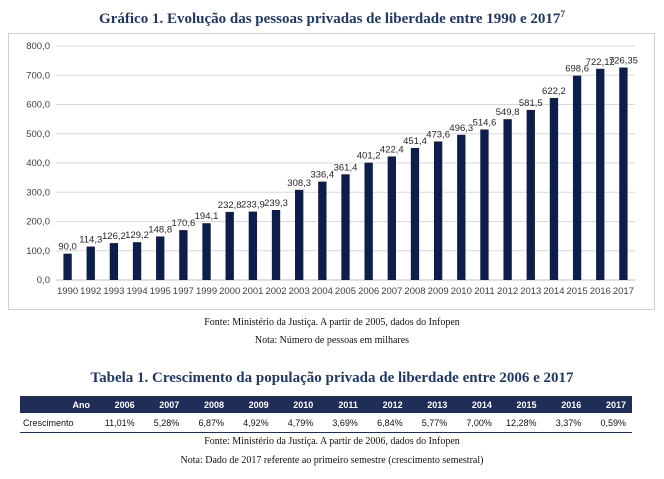 This screenshot has width=664, height=479. Describe the element at coordinates (275, 291) in the screenshot. I see `x-tick-label: 2002` at that location.